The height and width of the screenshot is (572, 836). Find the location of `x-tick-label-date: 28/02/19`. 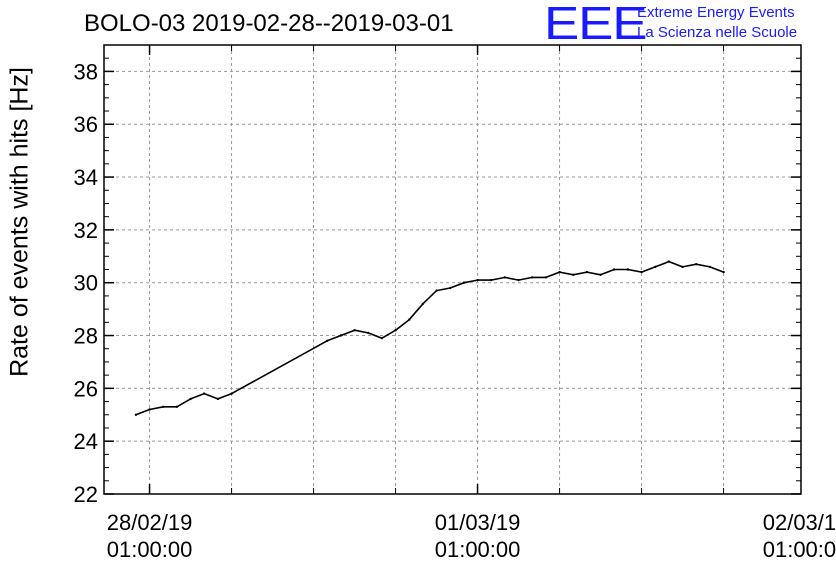

x-tick-label-date: 28/02/19 is located at coordinates (150, 522).